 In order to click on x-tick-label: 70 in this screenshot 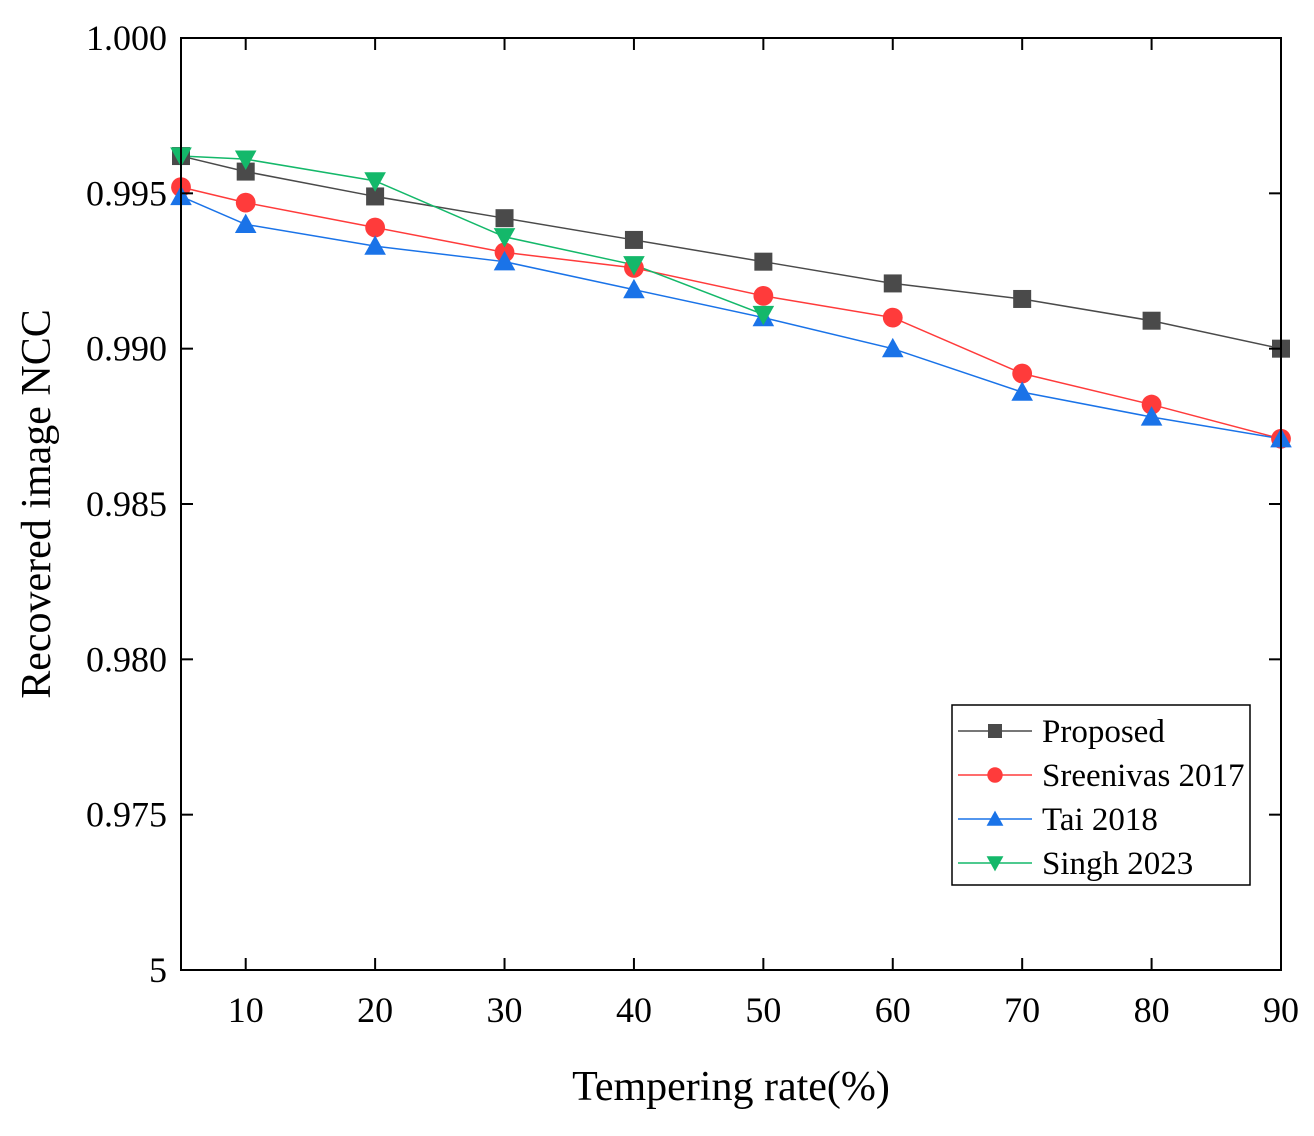, I will do `click(1022, 1010)`.